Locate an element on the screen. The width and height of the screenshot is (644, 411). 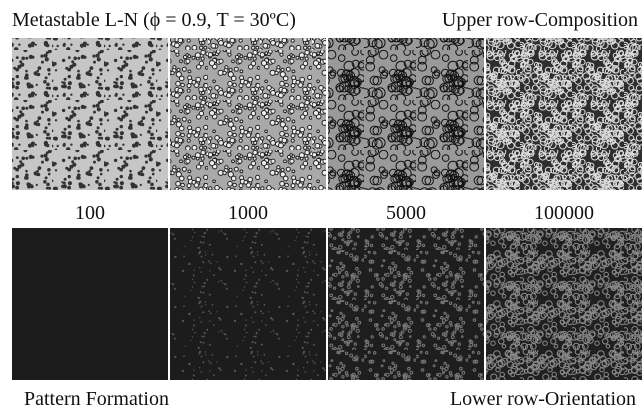
time-label: 5000 is located at coordinates (406, 213).